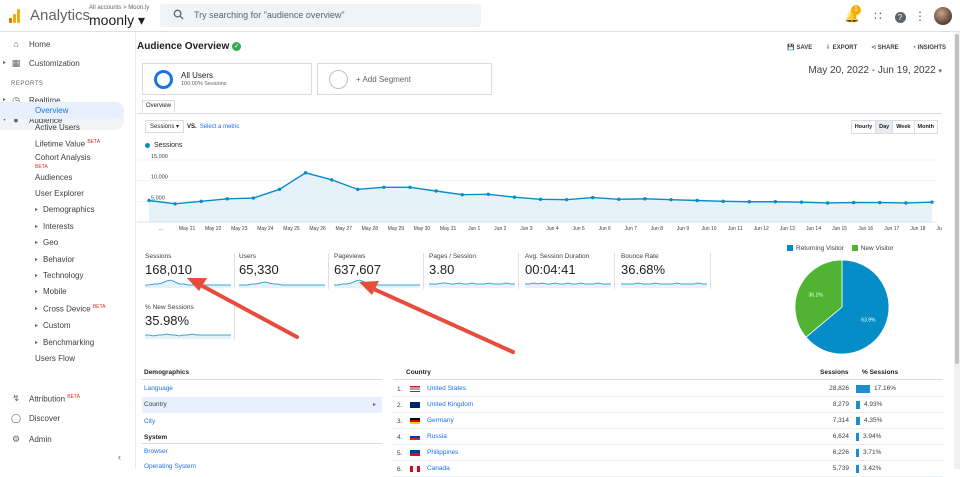 This screenshot has height=477, width=960. Describe the element at coordinates (668, 405) in the screenshot. I see `table-row: 2. United Kingdom 8,279 4.93%` at that location.